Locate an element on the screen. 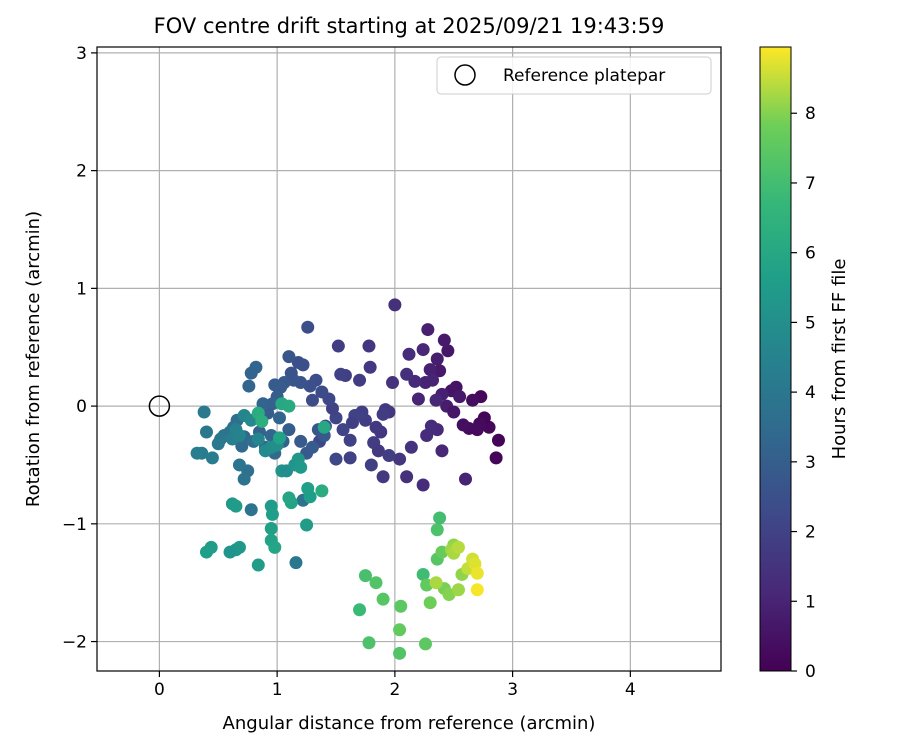 This screenshot has height=750, width=900. y-tick-label: 3 is located at coordinates (81, 54).